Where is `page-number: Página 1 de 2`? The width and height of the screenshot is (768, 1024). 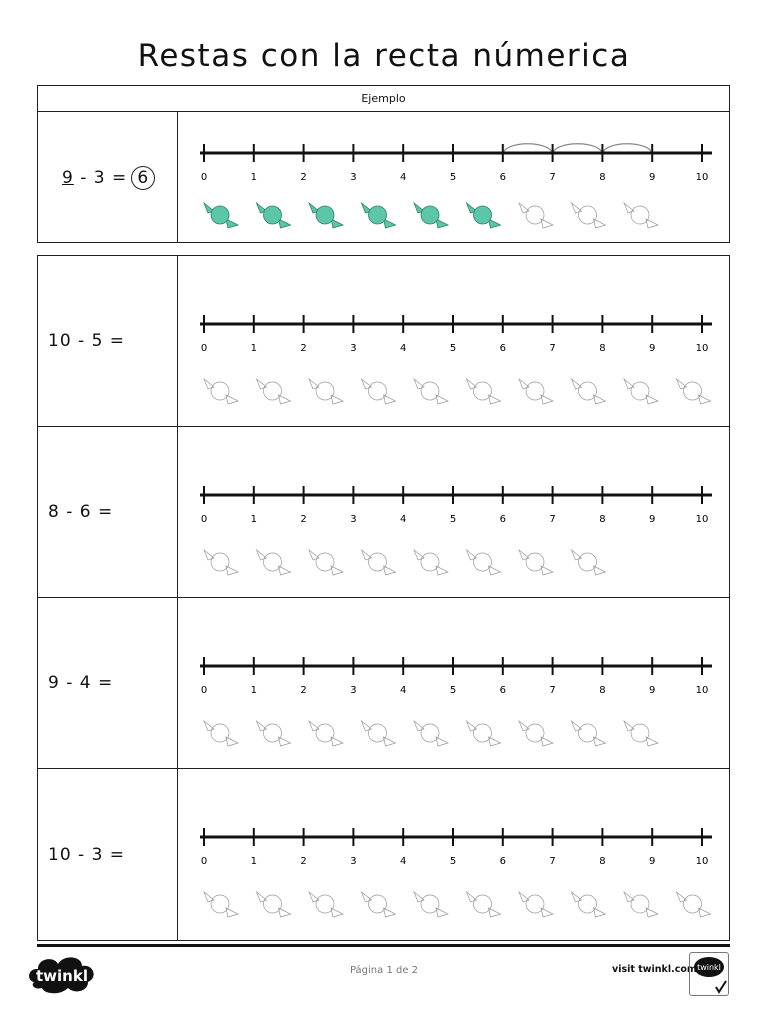
page-number: Página 1 de 2 is located at coordinates (384, 970).